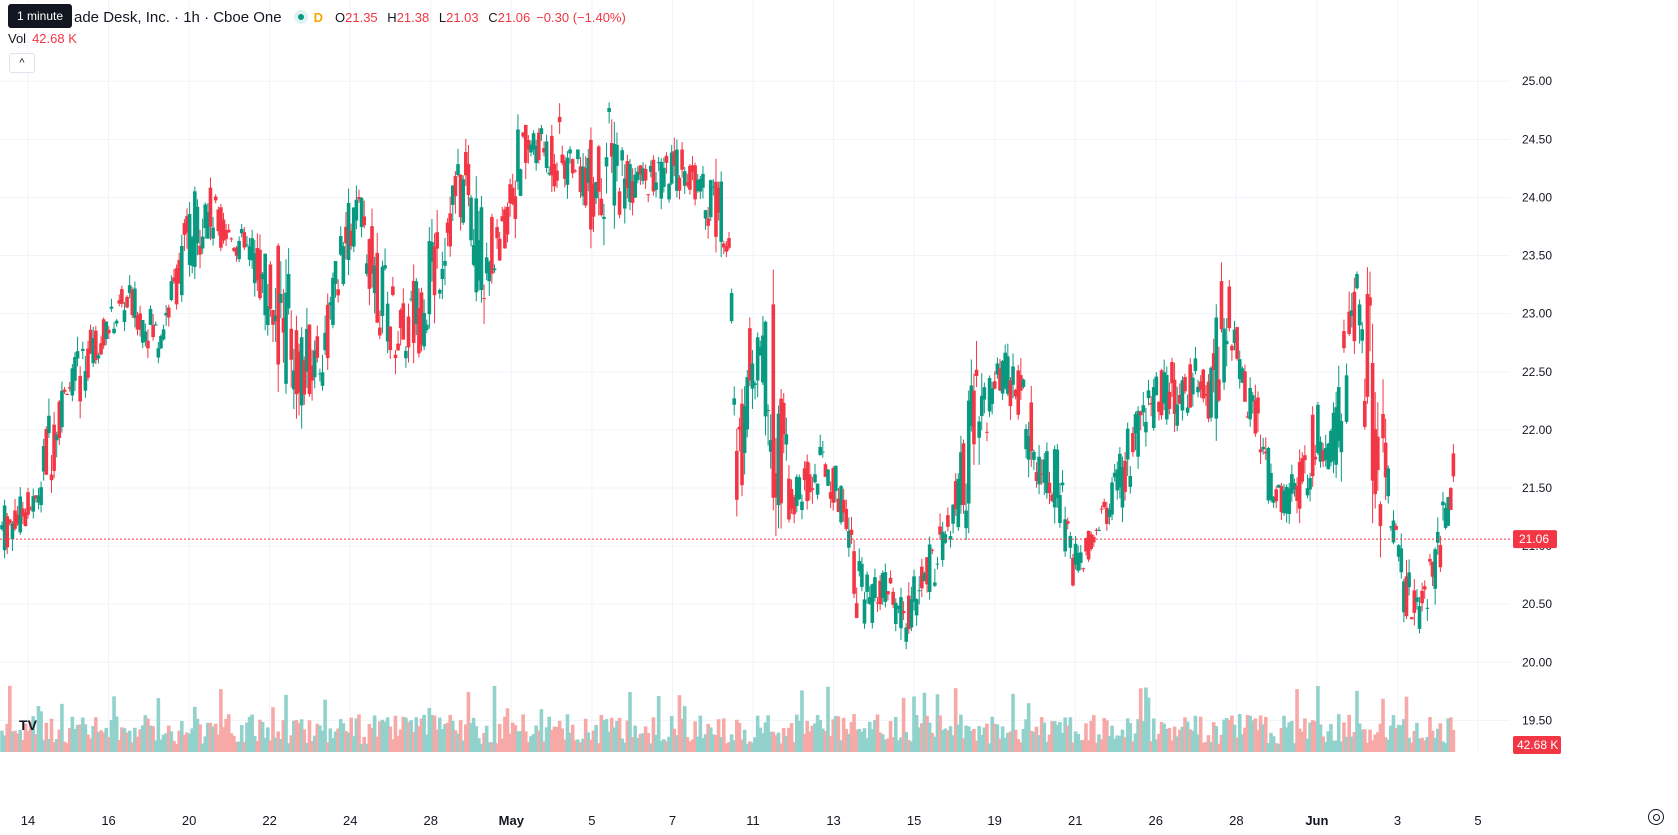 The height and width of the screenshot is (835, 1678). What do you see at coordinates (28, 725) in the screenshot?
I see `tradingview-logo-icon: TV` at bounding box center [28, 725].